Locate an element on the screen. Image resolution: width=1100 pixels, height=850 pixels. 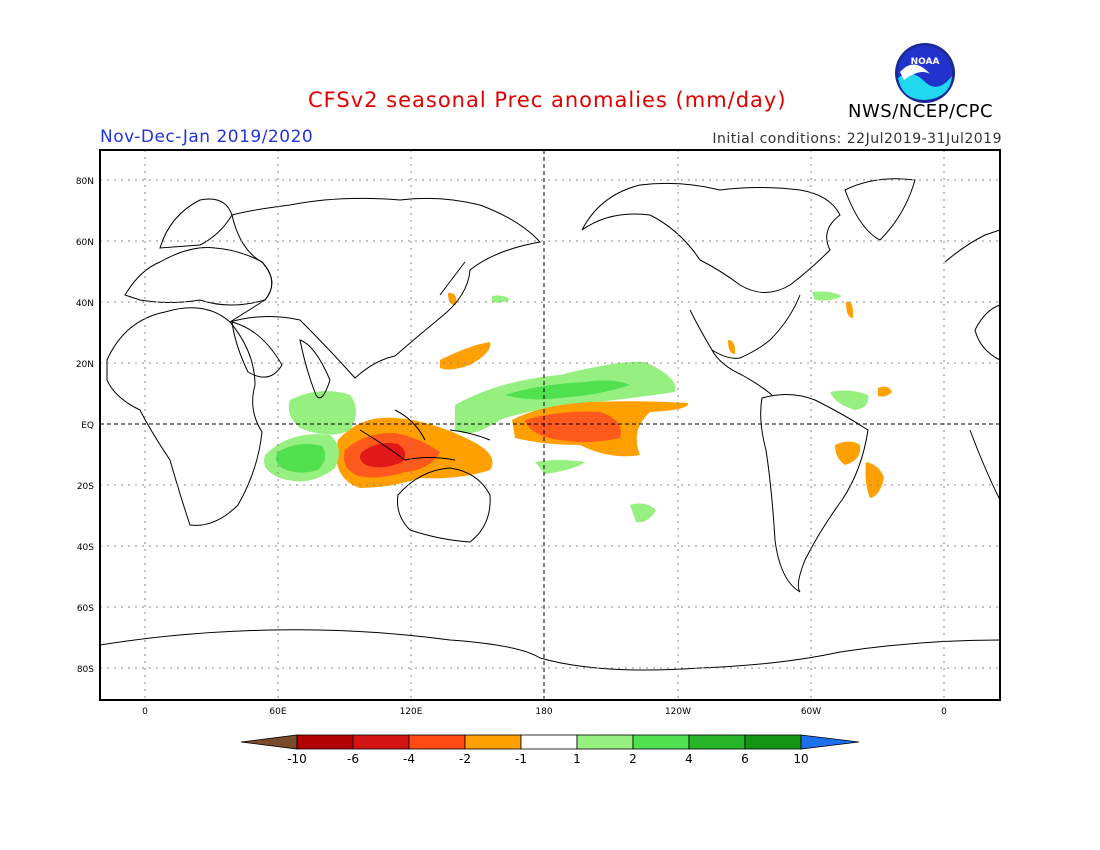
lat-label: 80S is located at coordinates (85, 670).